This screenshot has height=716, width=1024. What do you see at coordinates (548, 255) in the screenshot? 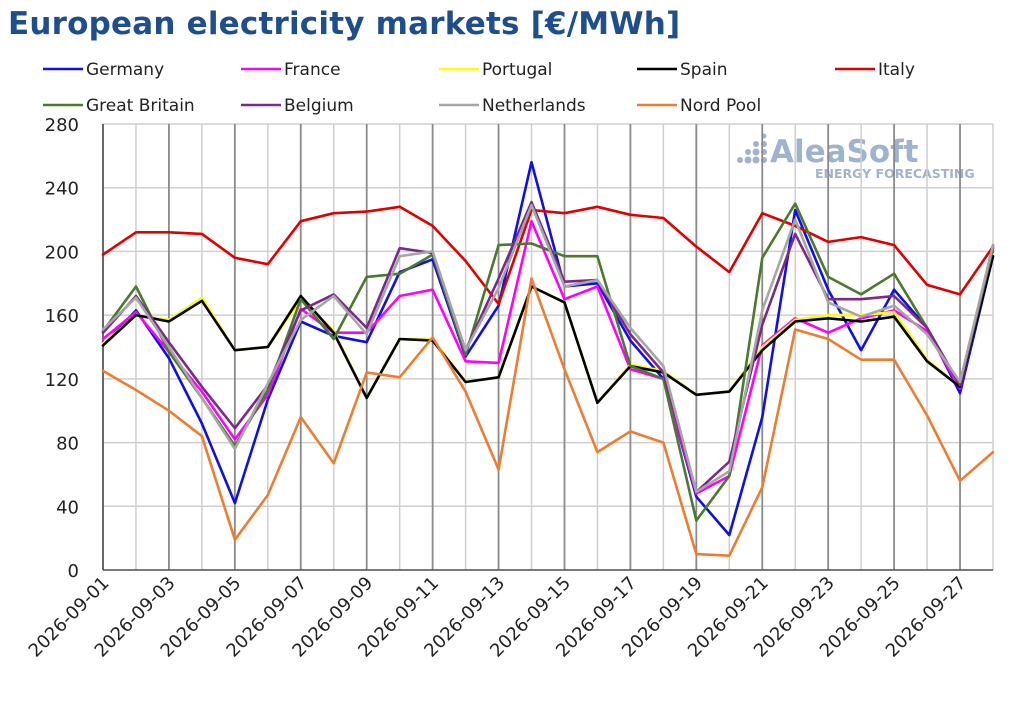
I see `series-line-italy` at bounding box center [548, 255].